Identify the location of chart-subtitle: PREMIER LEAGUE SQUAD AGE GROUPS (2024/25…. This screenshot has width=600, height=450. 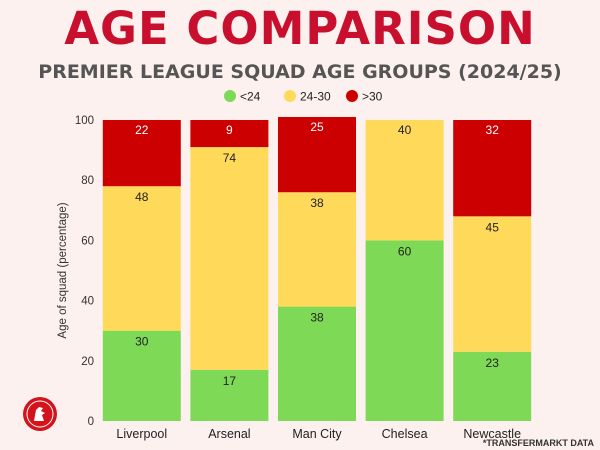
(300, 72).